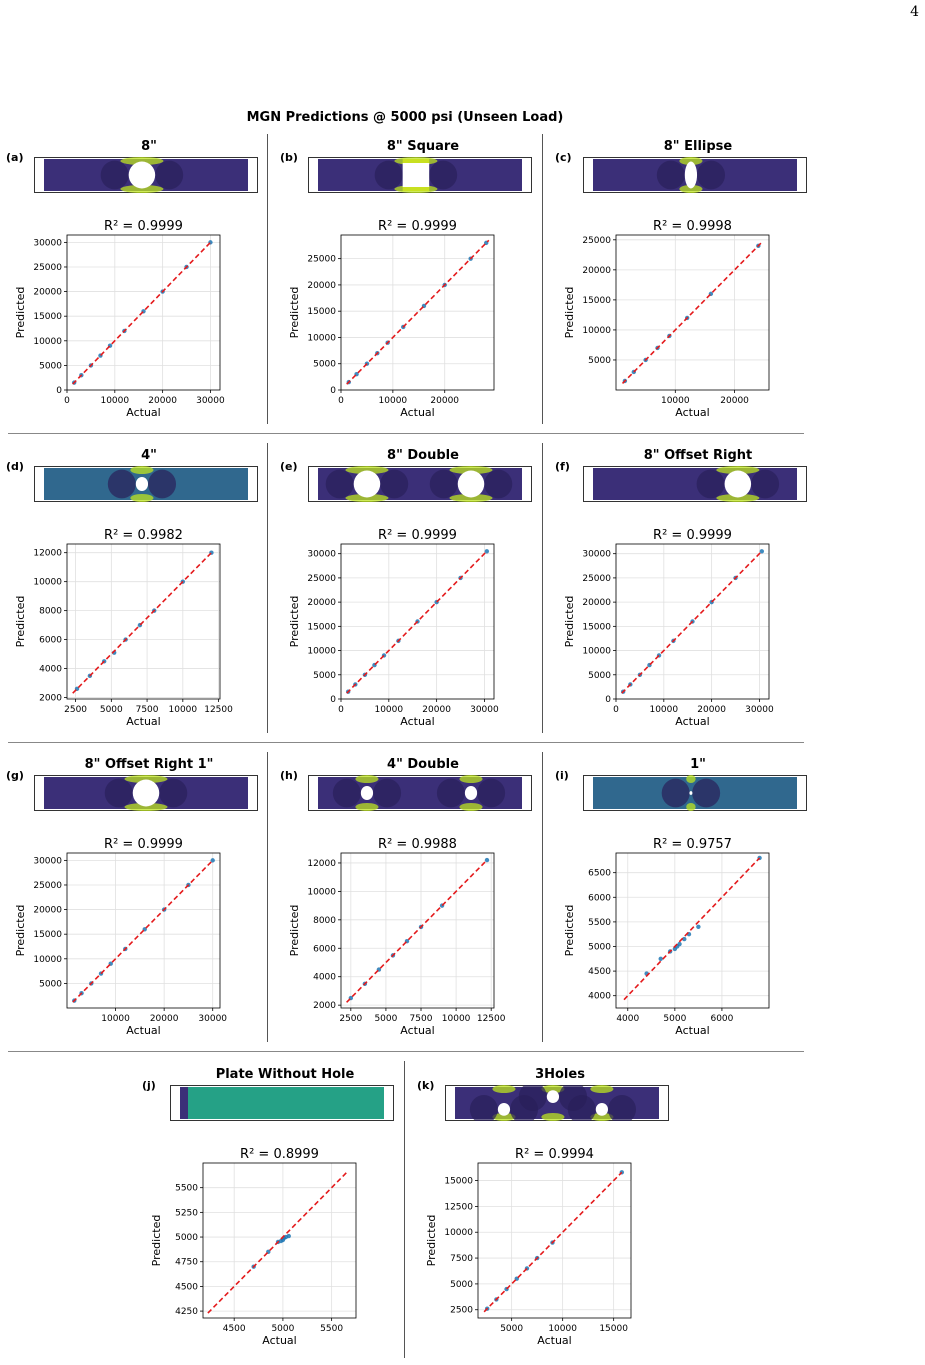  I want to click on panel-title: 4" Double, so click(423, 764).